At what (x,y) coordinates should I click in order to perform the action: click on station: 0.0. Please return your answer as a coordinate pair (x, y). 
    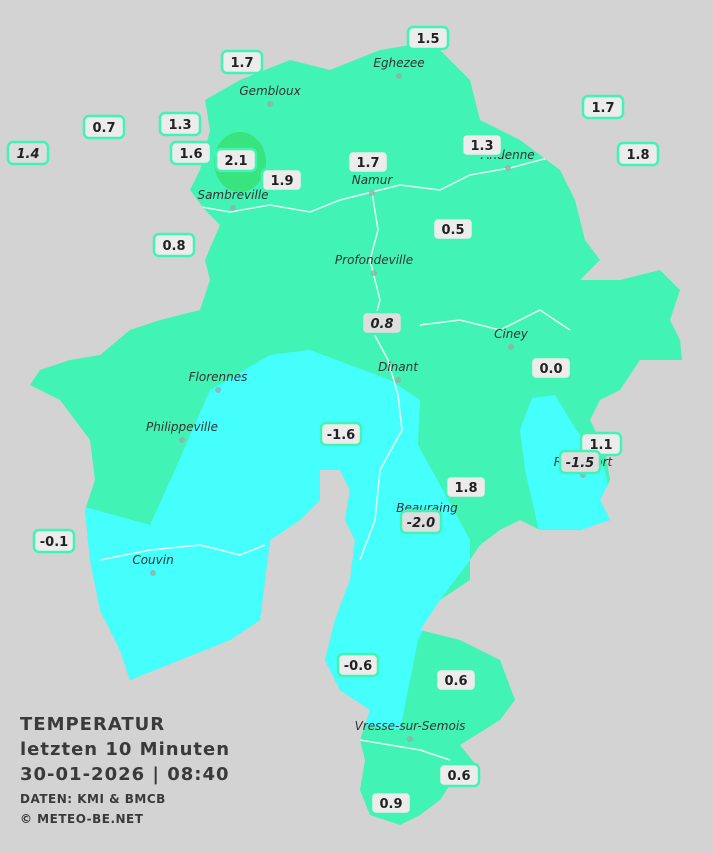
    Looking at the image, I should click on (551, 368).